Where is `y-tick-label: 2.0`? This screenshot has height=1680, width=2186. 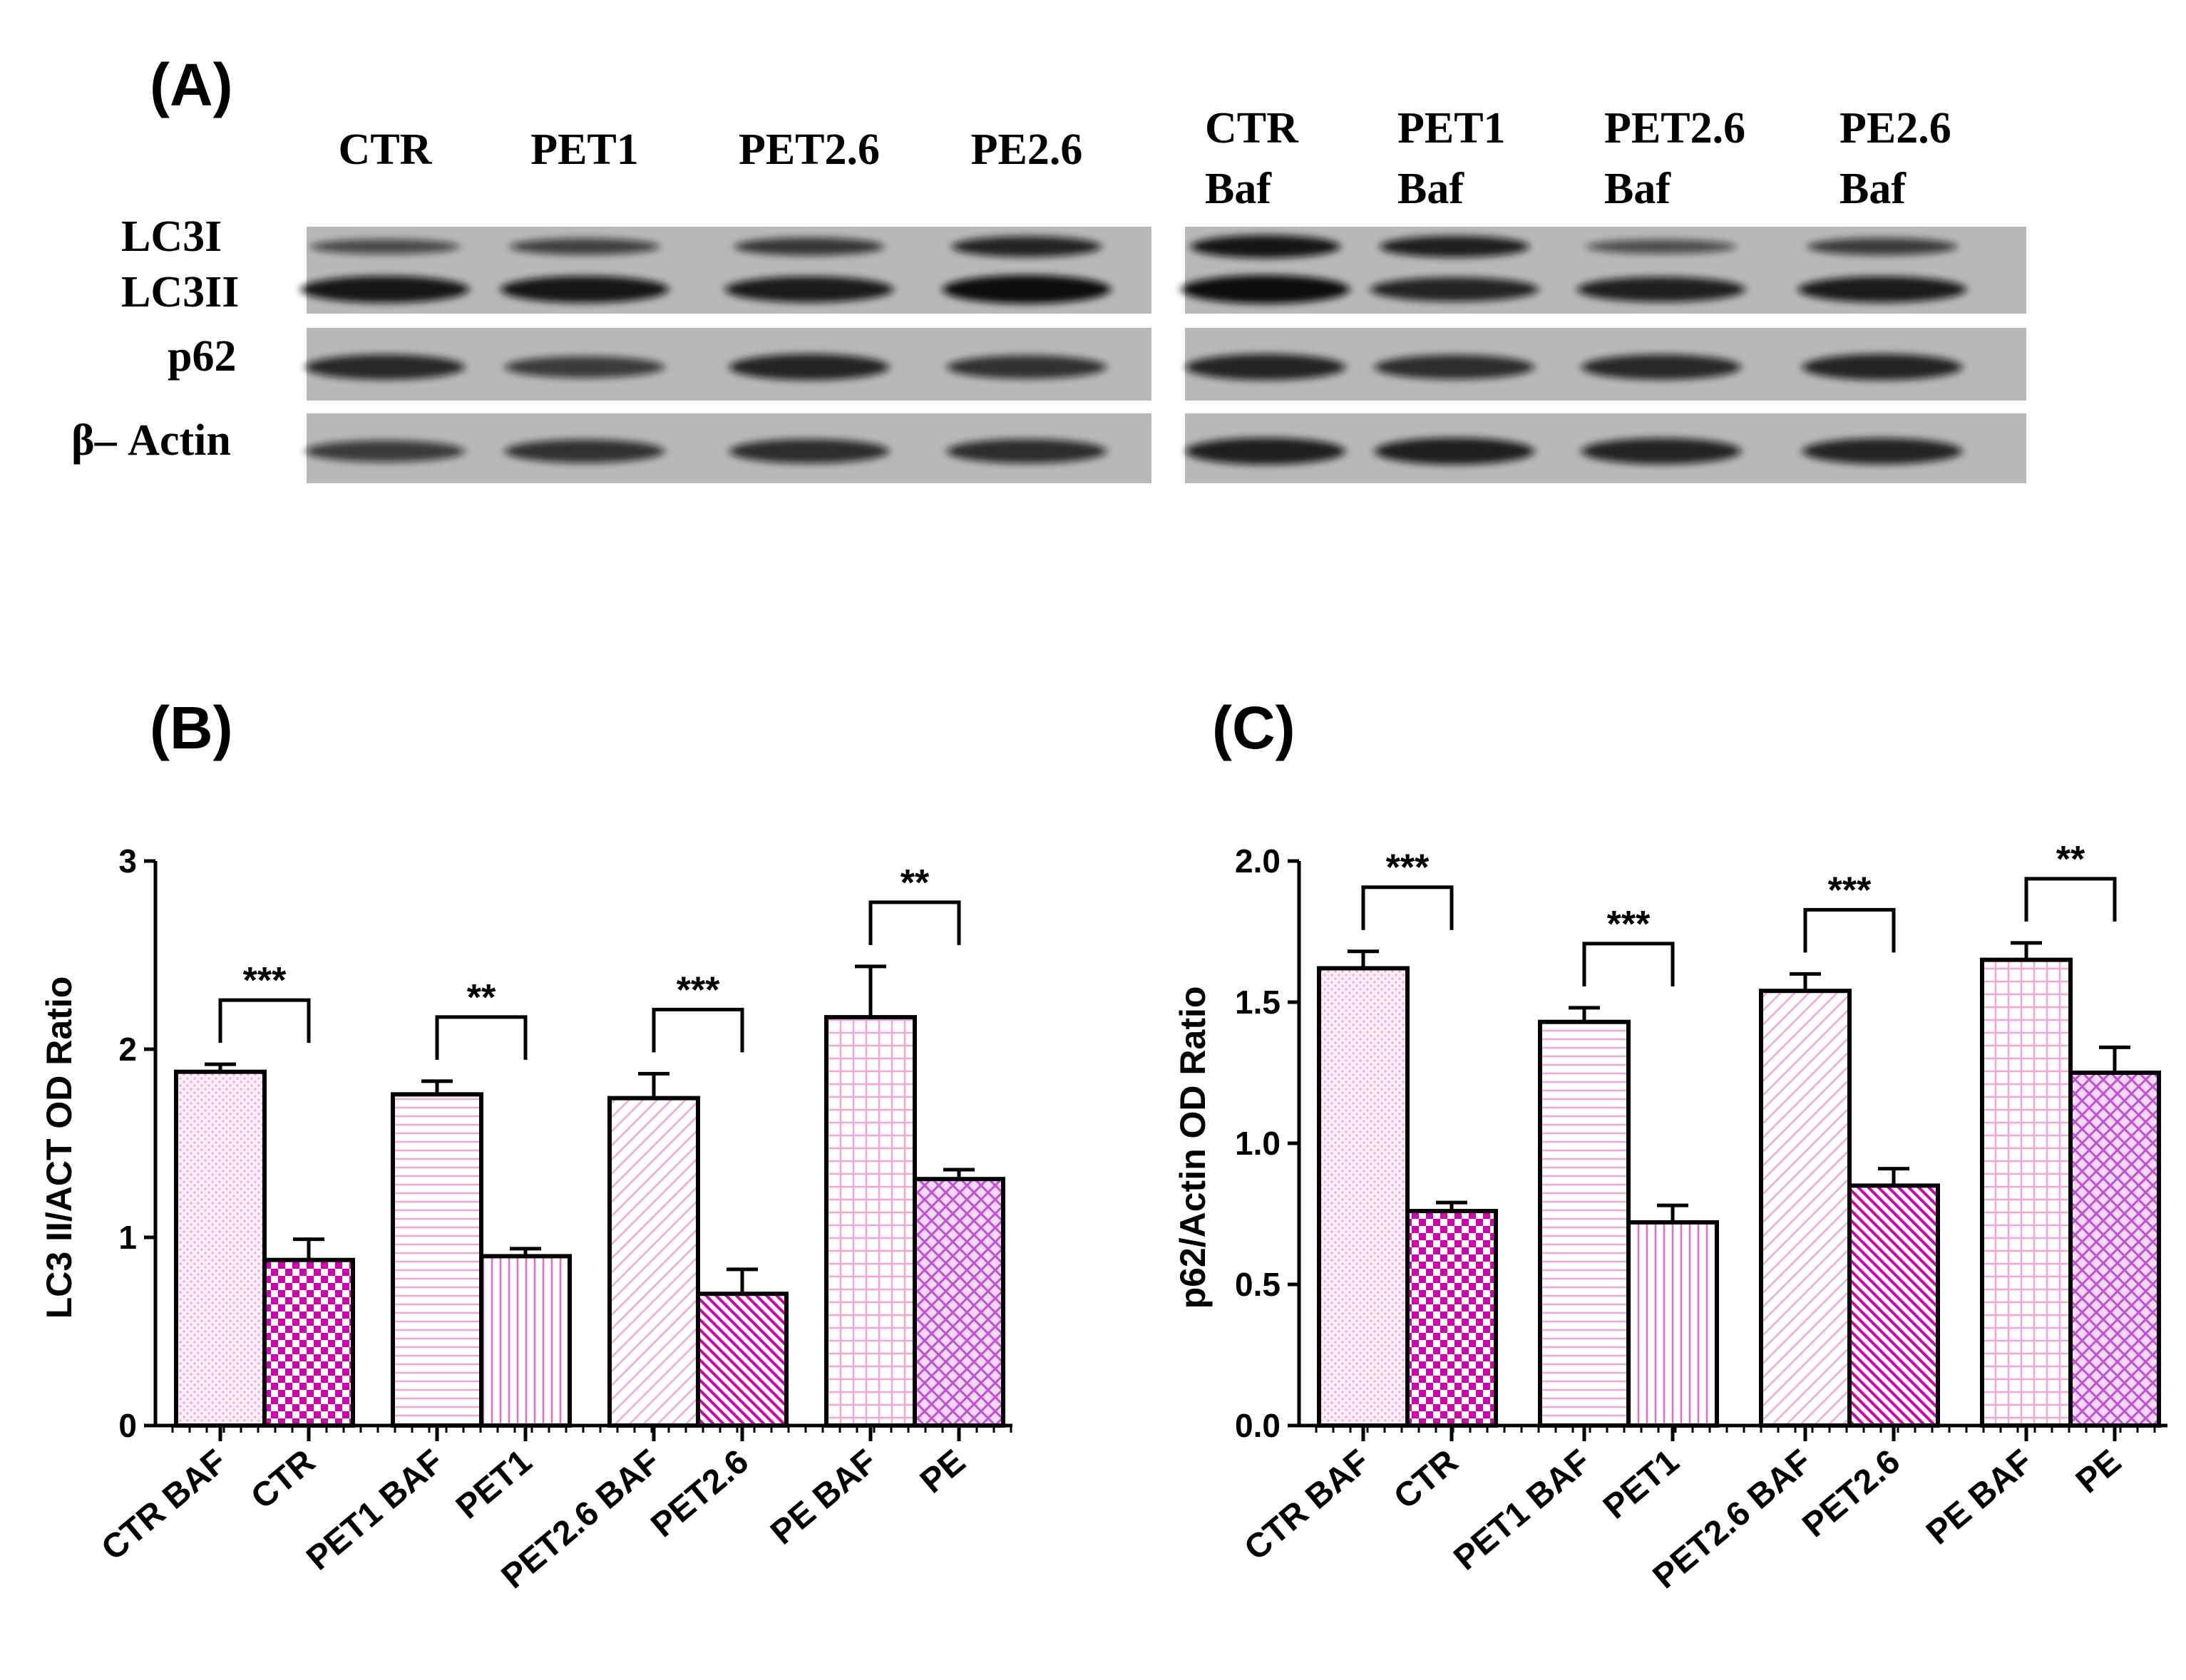
y-tick-label: 2.0 is located at coordinates (1258, 861).